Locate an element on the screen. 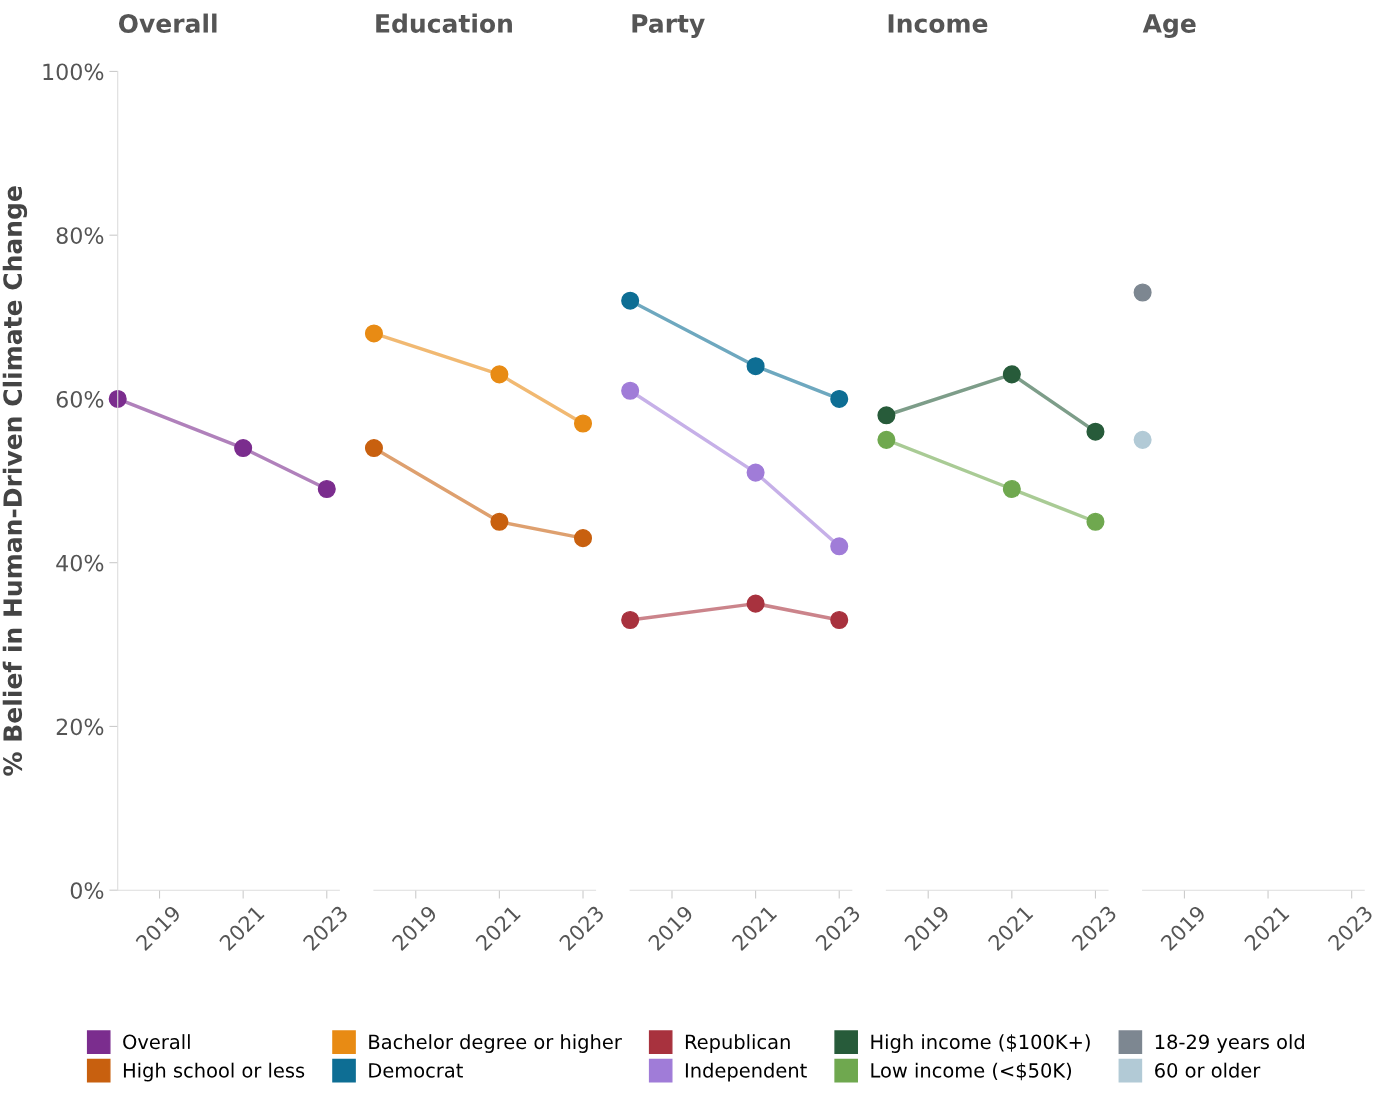 The height and width of the screenshot is (1099, 1385). legend-label: 60 or older is located at coordinates (1208, 1070).